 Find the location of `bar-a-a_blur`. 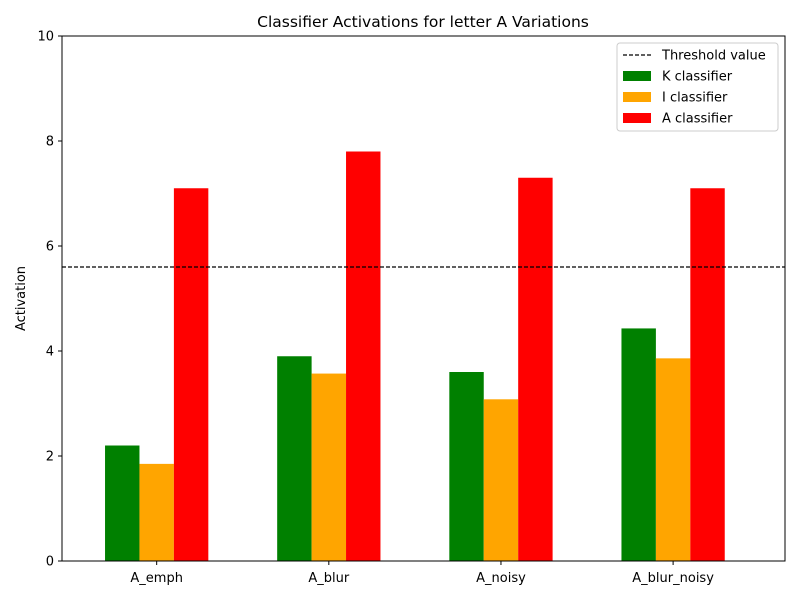

bar-a-a_blur is located at coordinates (363, 356).